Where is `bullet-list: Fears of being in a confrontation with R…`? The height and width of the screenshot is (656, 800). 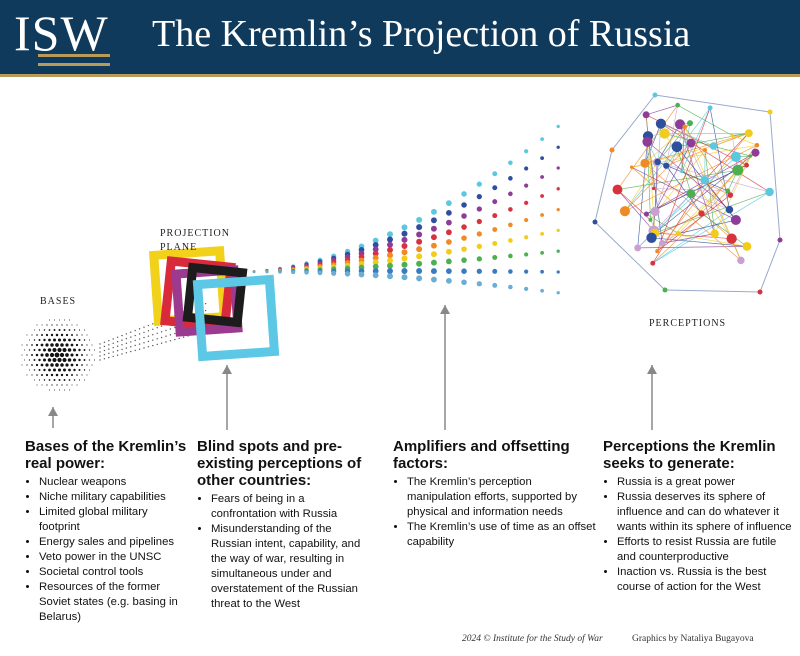
bullet-list: Fears of being in a confrontation with R… is located at coordinates (284, 552).